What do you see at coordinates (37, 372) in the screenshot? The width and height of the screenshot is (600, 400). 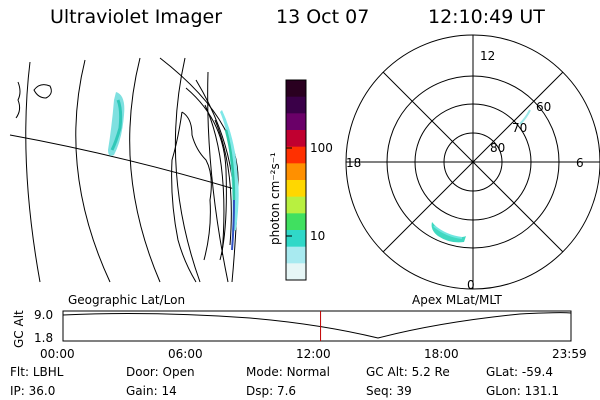 I see `info-flt: Flt: LBHL` at bounding box center [37, 372].